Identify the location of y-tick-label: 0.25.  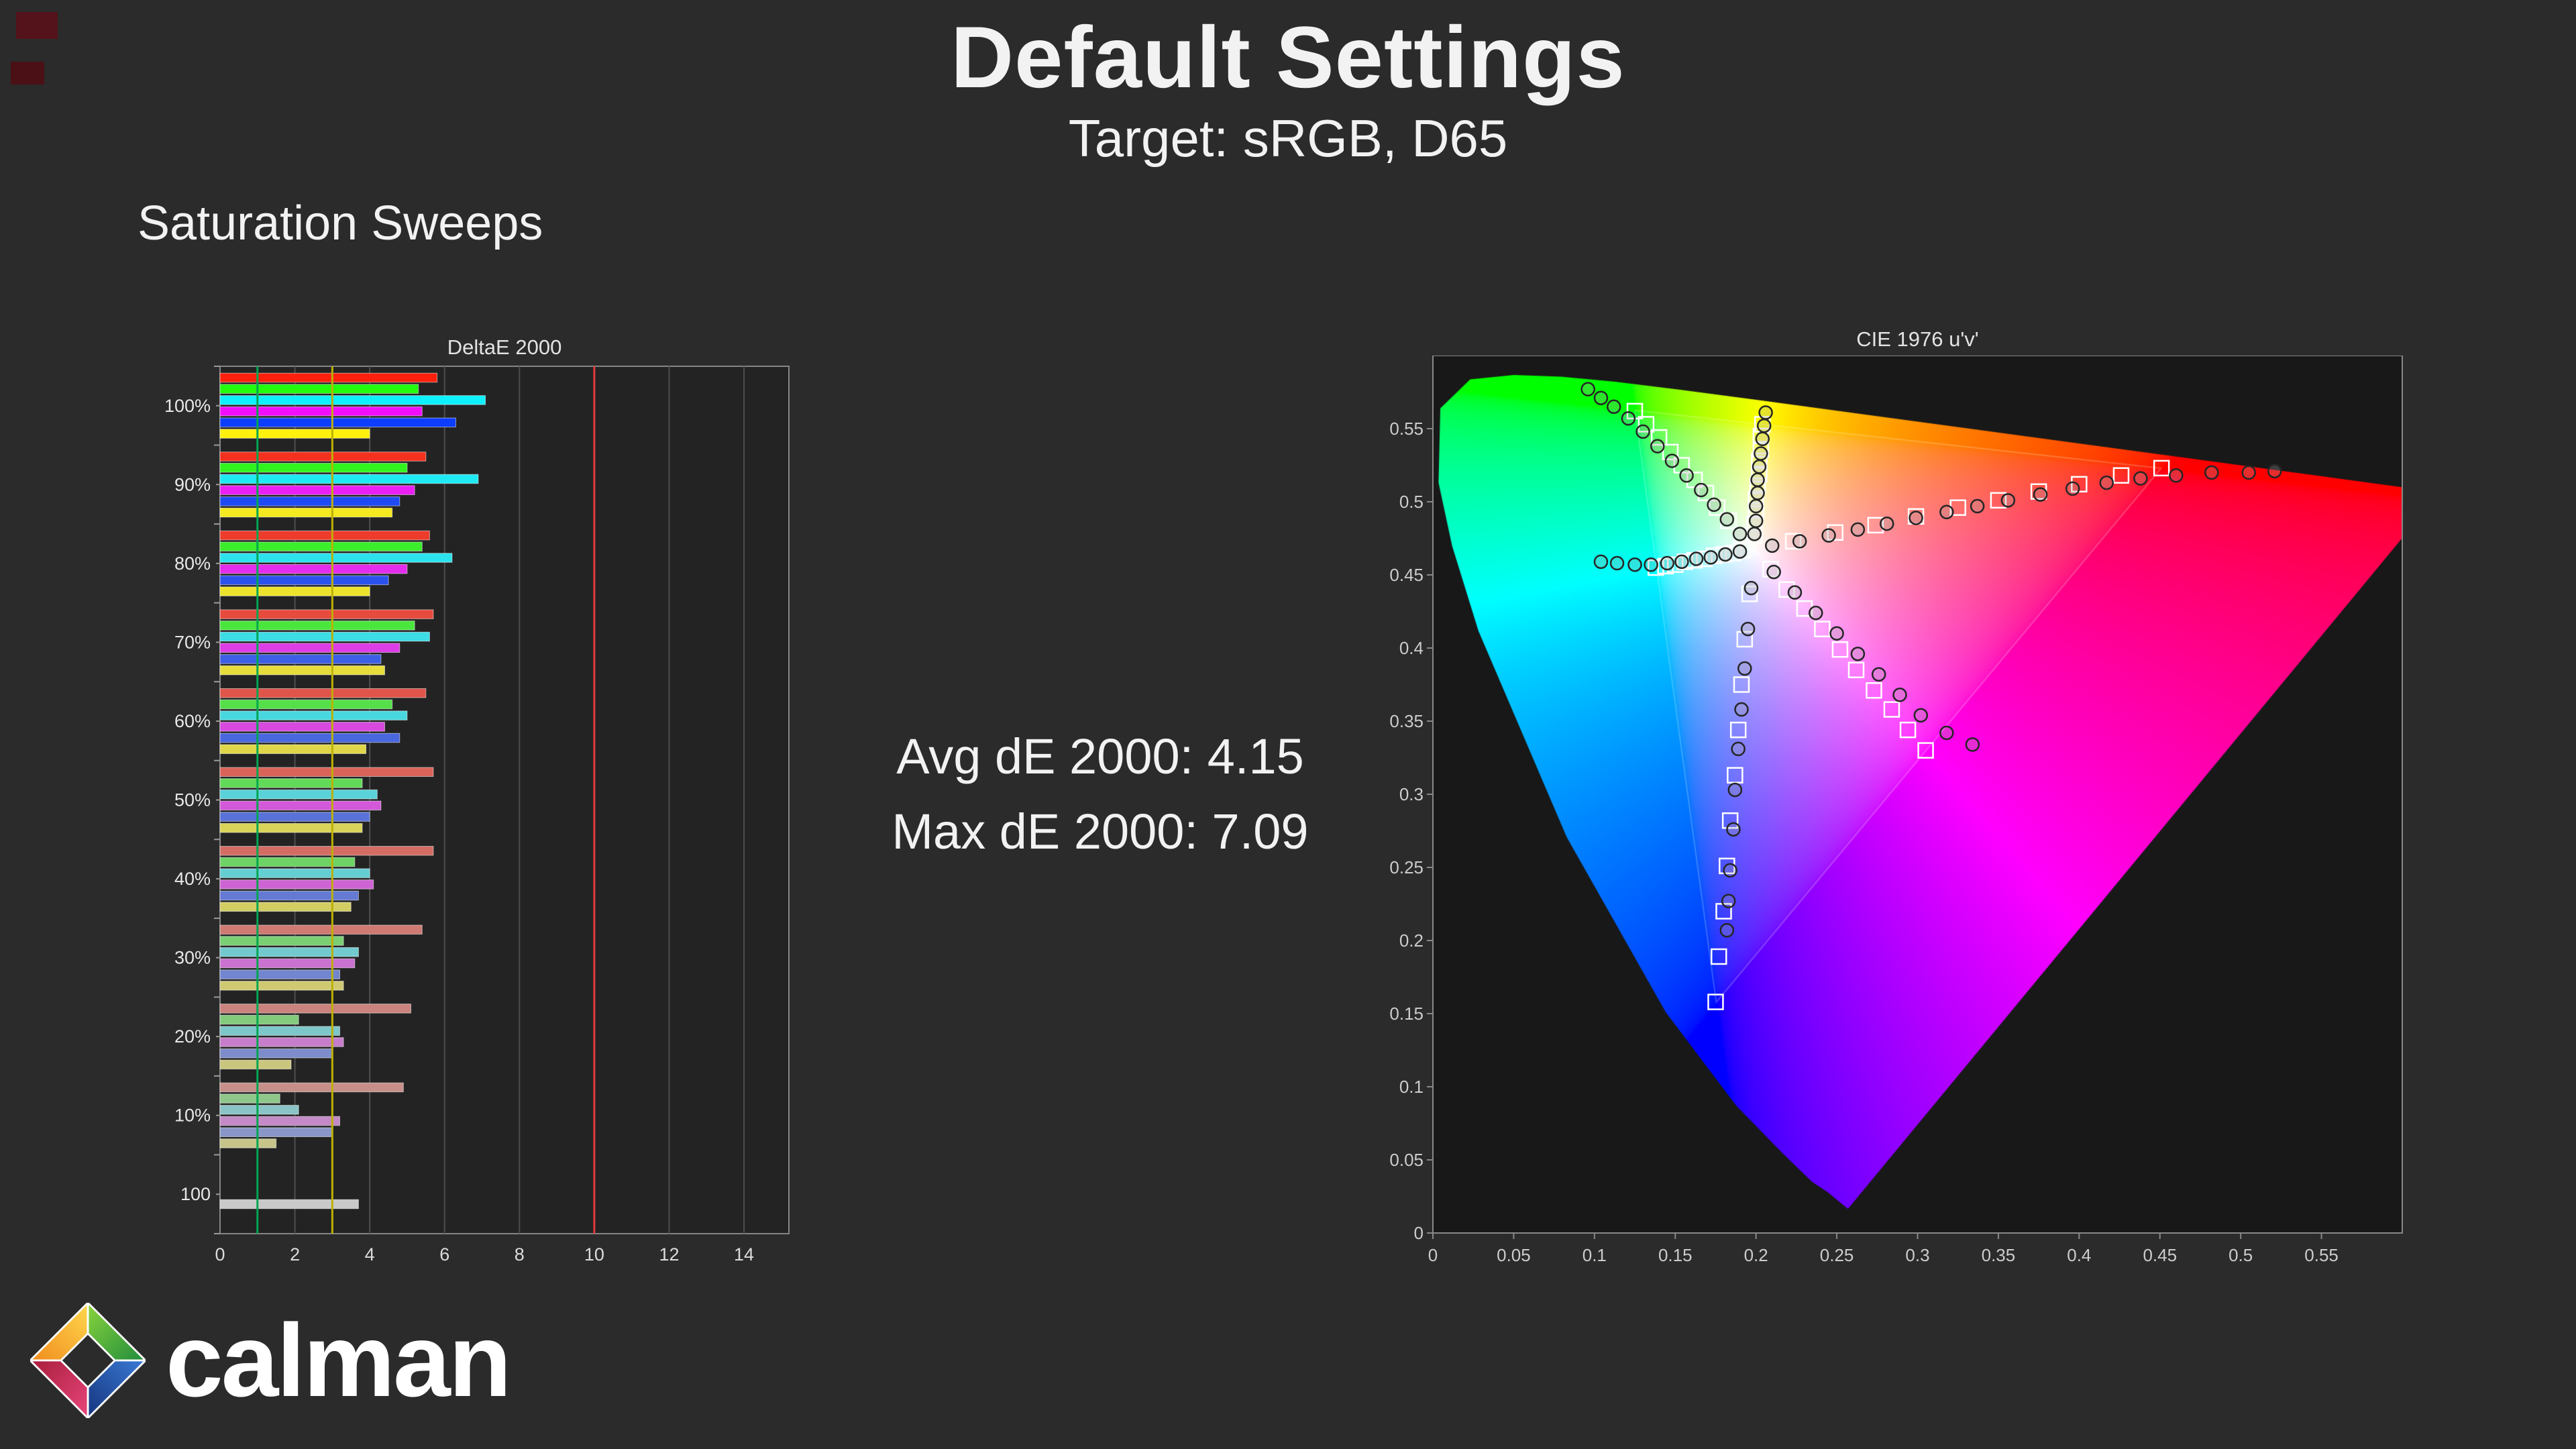
(1406, 867).